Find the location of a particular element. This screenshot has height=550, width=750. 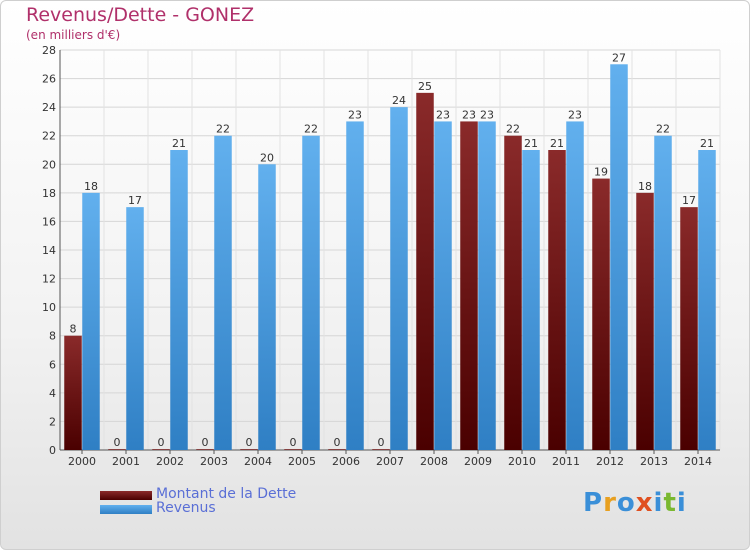

x-tick-label-2008: 2008 is located at coordinates (434, 461).